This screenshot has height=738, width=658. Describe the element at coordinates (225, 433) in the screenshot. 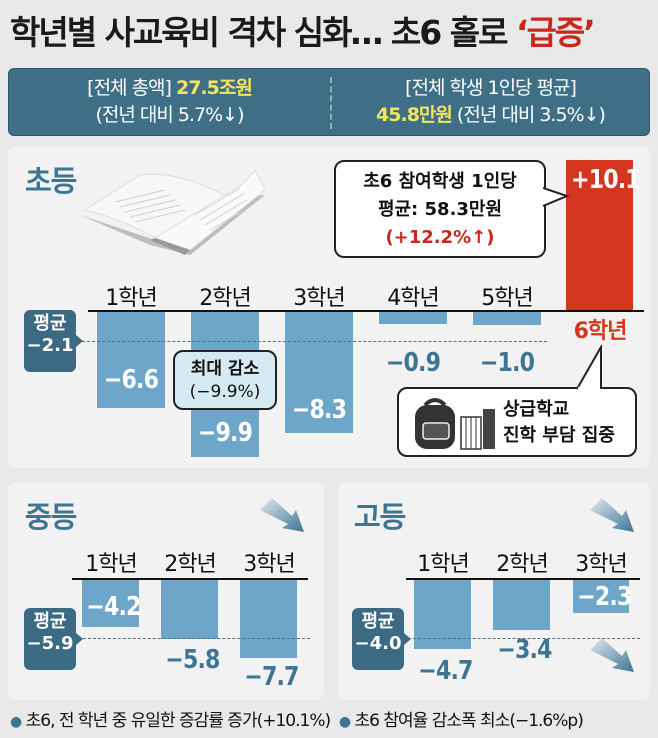

I see `elem-value-2: −9.9` at that location.